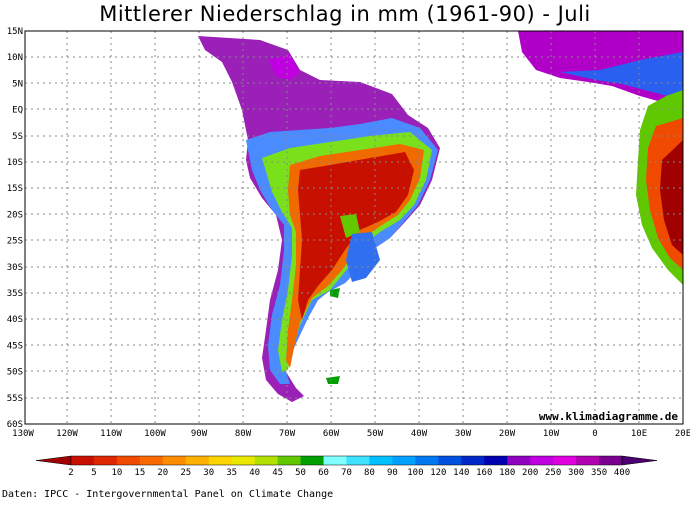 Image resolution: width=690 pixels, height=506 pixels. What do you see at coordinates (530, 473) in the screenshot?
I see `legend-label: 200` at bounding box center [530, 473].